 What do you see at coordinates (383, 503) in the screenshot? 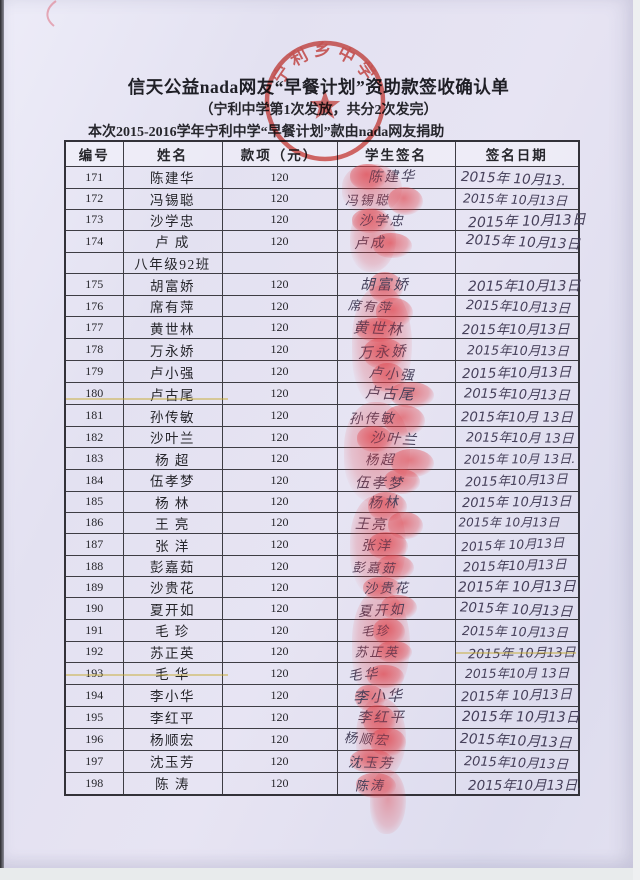
I see `handwritten-signature: 杨林` at bounding box center [383, 503].